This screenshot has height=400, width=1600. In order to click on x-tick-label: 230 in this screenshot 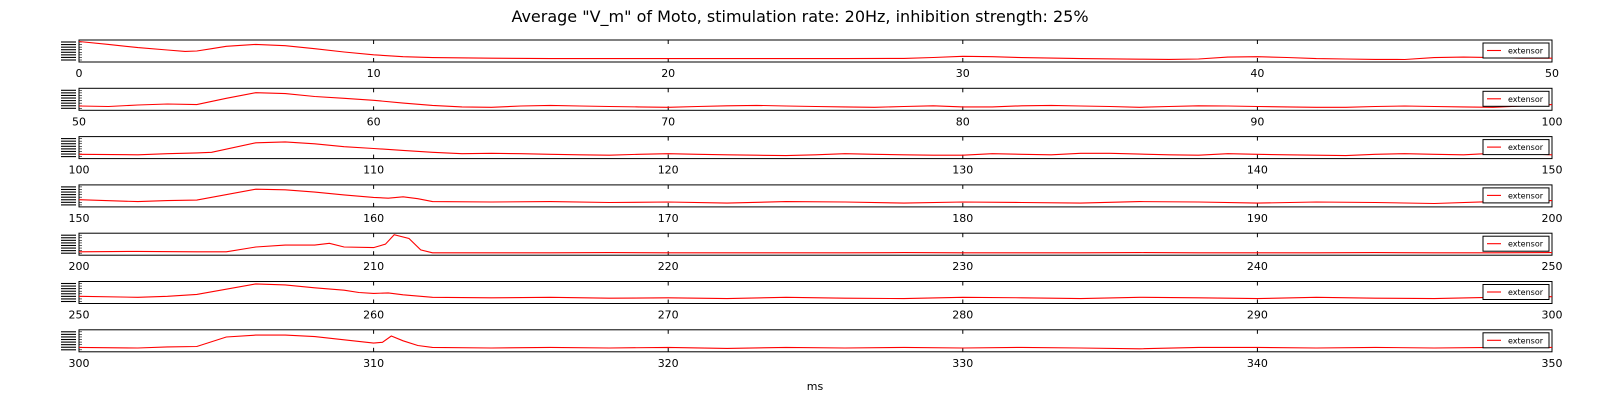, I will do `click(962, 266)`.